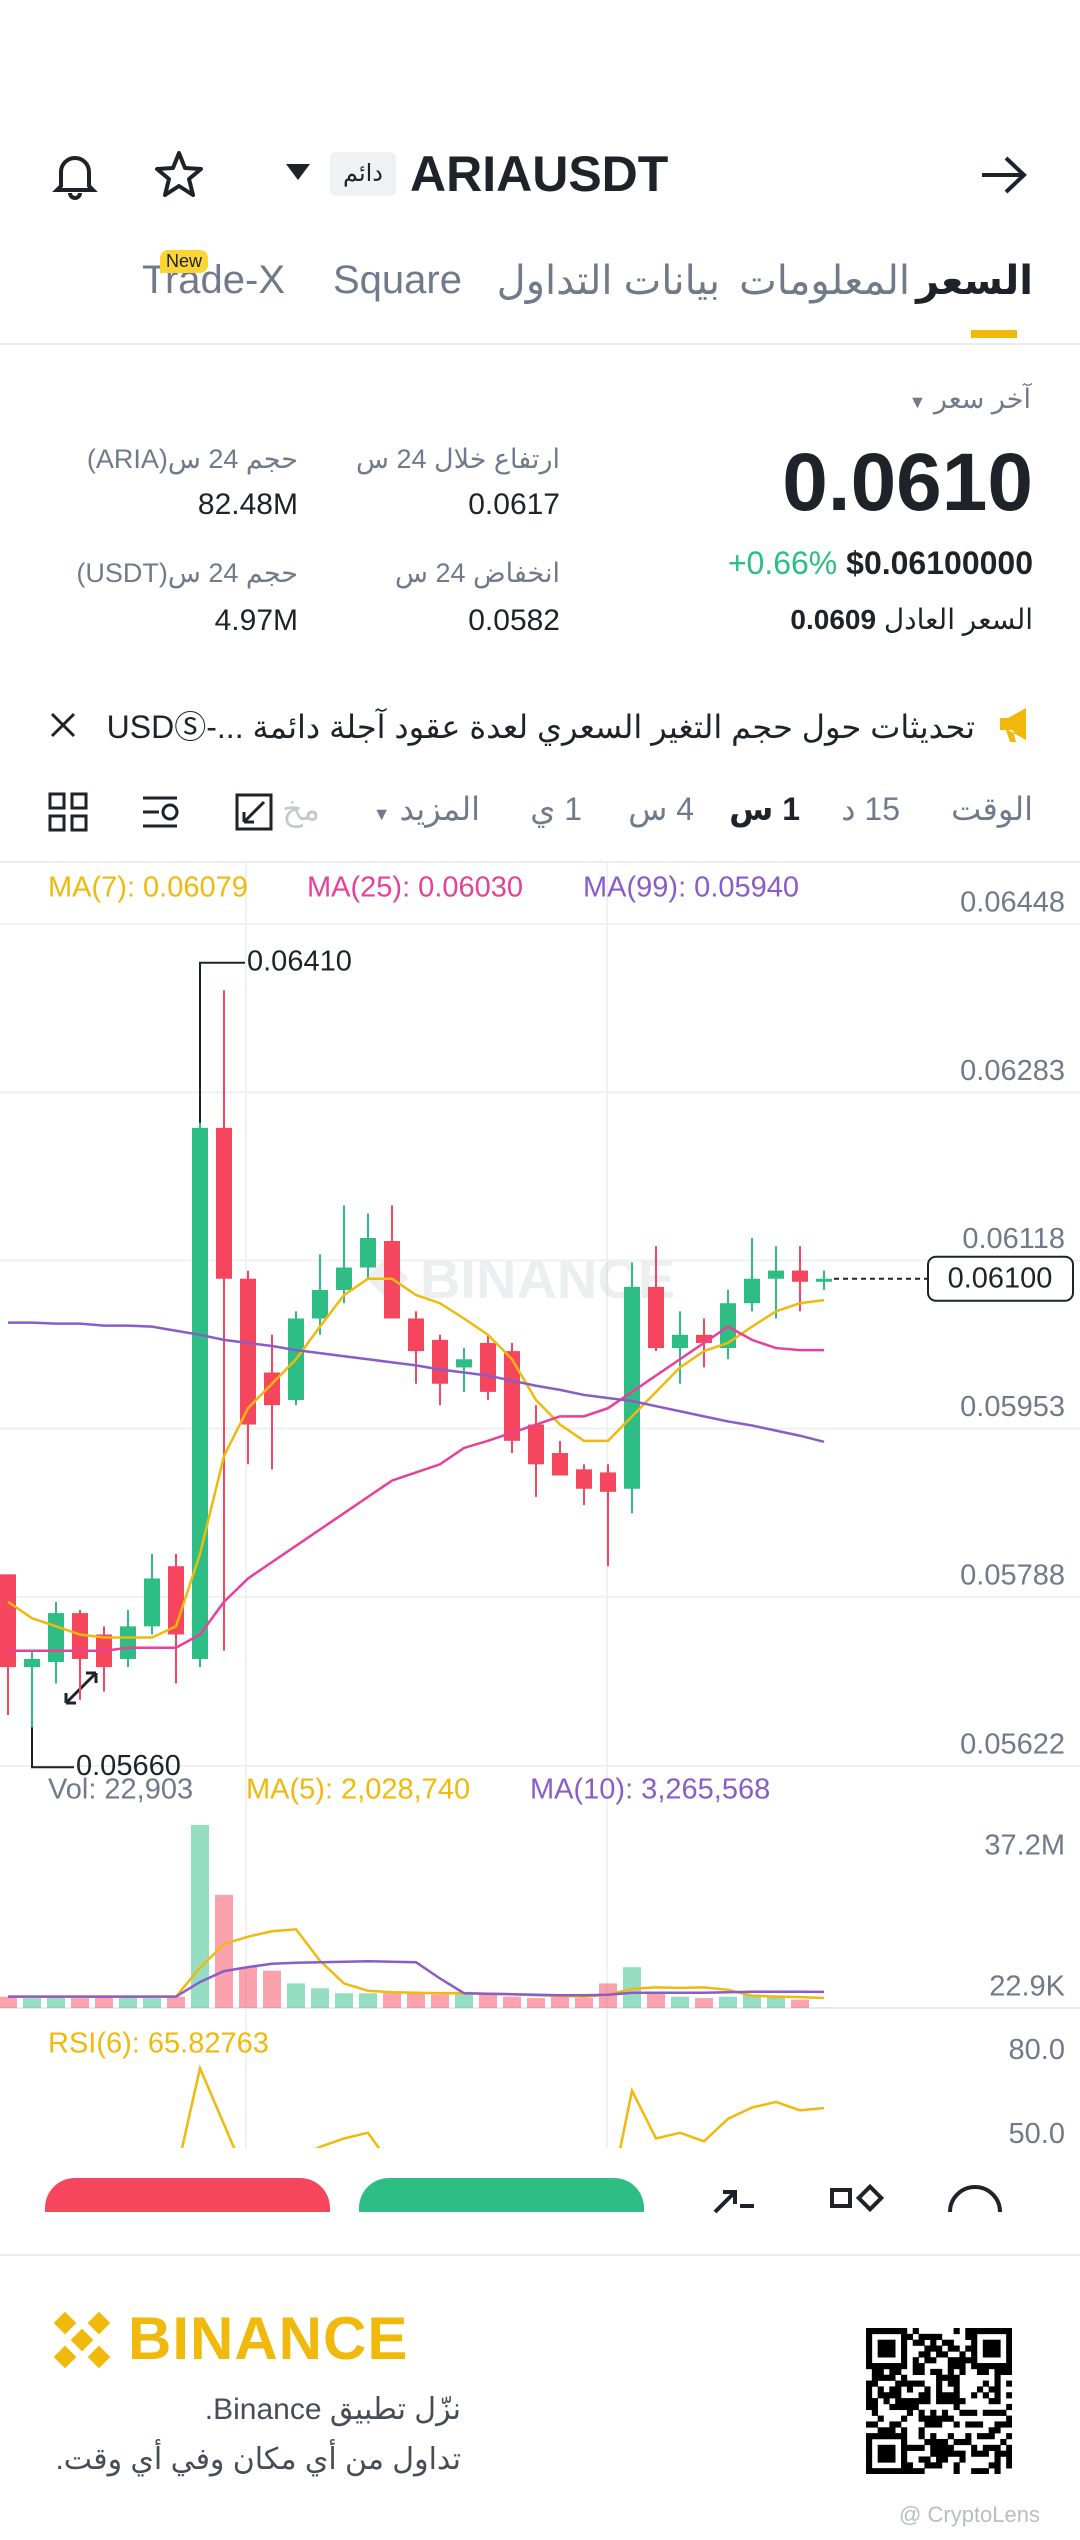  Describe the element at coordinates (1012, 1071) in the screenshot. I see `y-tick-label: 0.06283` at that location.